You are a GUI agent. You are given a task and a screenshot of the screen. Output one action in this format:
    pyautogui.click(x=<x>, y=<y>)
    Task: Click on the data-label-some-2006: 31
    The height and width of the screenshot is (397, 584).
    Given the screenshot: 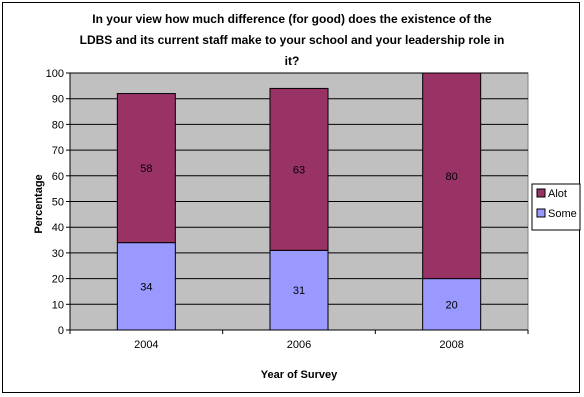 What is the action you would take?
    pyautogui.click(x=299, y=291)
    